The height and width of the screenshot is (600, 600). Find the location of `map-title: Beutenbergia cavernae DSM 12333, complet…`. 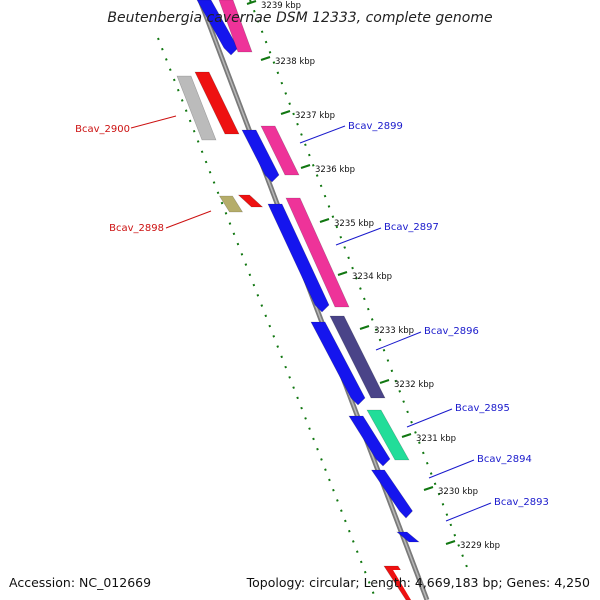

map-title: Beutenbergia cavernae DSM 12333, complet… is located at coordinates (300, 18).